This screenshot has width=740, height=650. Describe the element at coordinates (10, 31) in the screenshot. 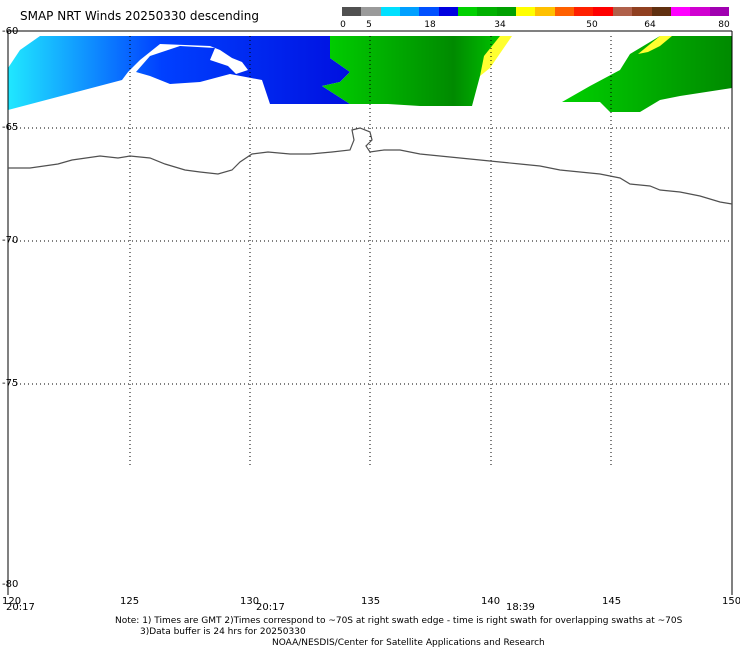

I see `lat-tick-label: -60` at that location.